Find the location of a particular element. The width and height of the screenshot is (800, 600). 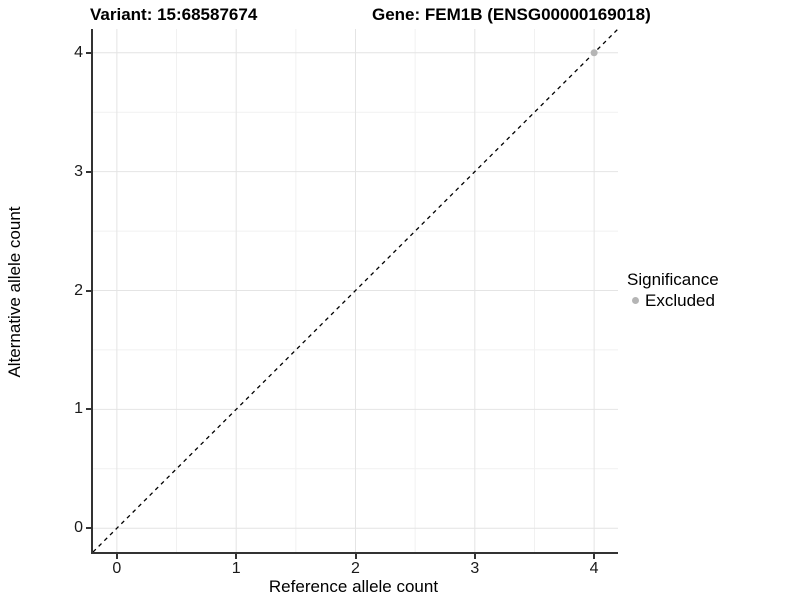

y-axis-tick-label: 2 is located at coordinates (78, 290).